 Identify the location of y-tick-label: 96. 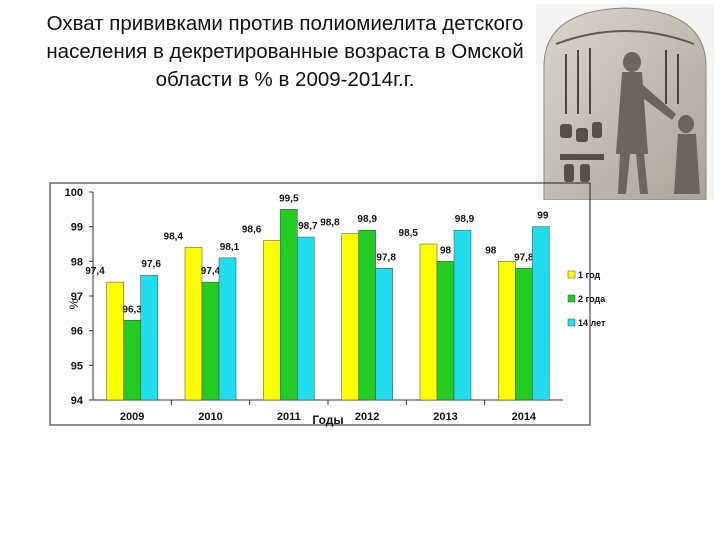
(77, 332).